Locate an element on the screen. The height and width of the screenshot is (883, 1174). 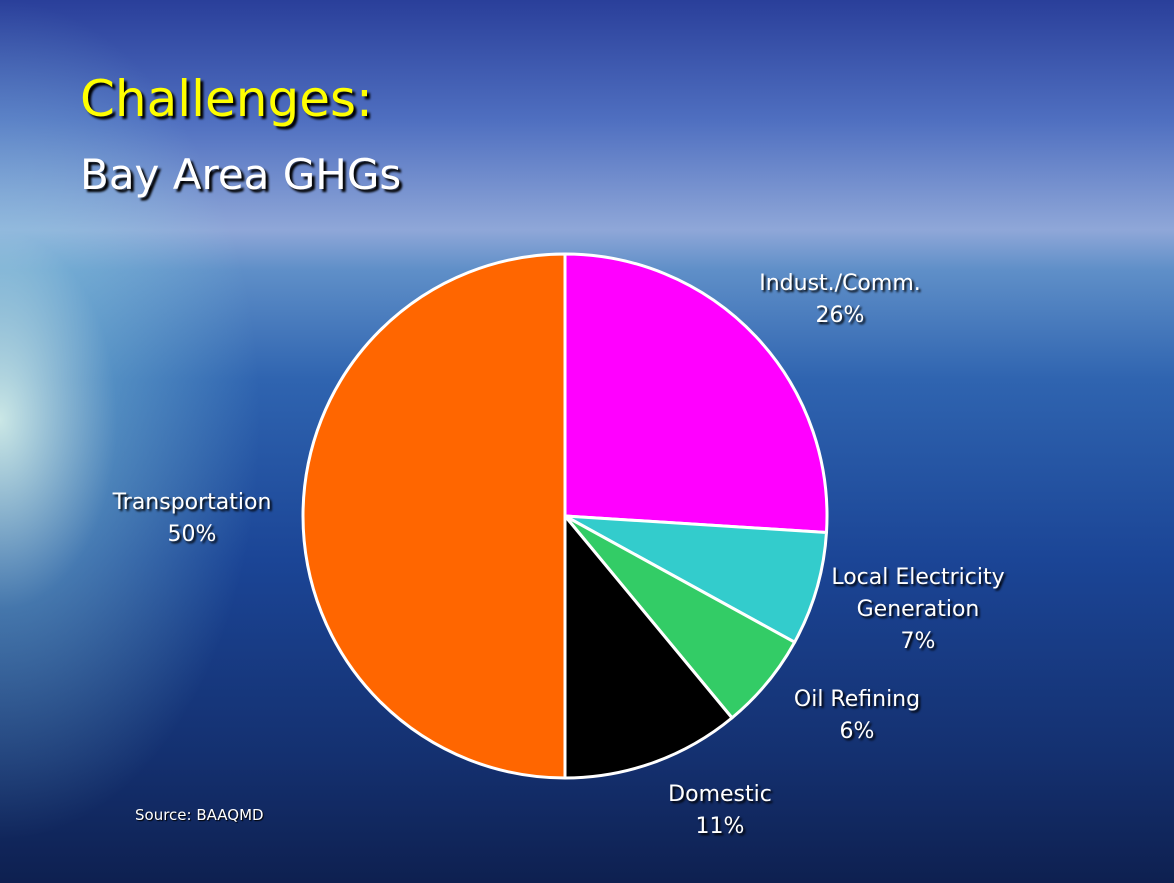
slice-label: Domestic 11% is located at coordinates (720, 811).